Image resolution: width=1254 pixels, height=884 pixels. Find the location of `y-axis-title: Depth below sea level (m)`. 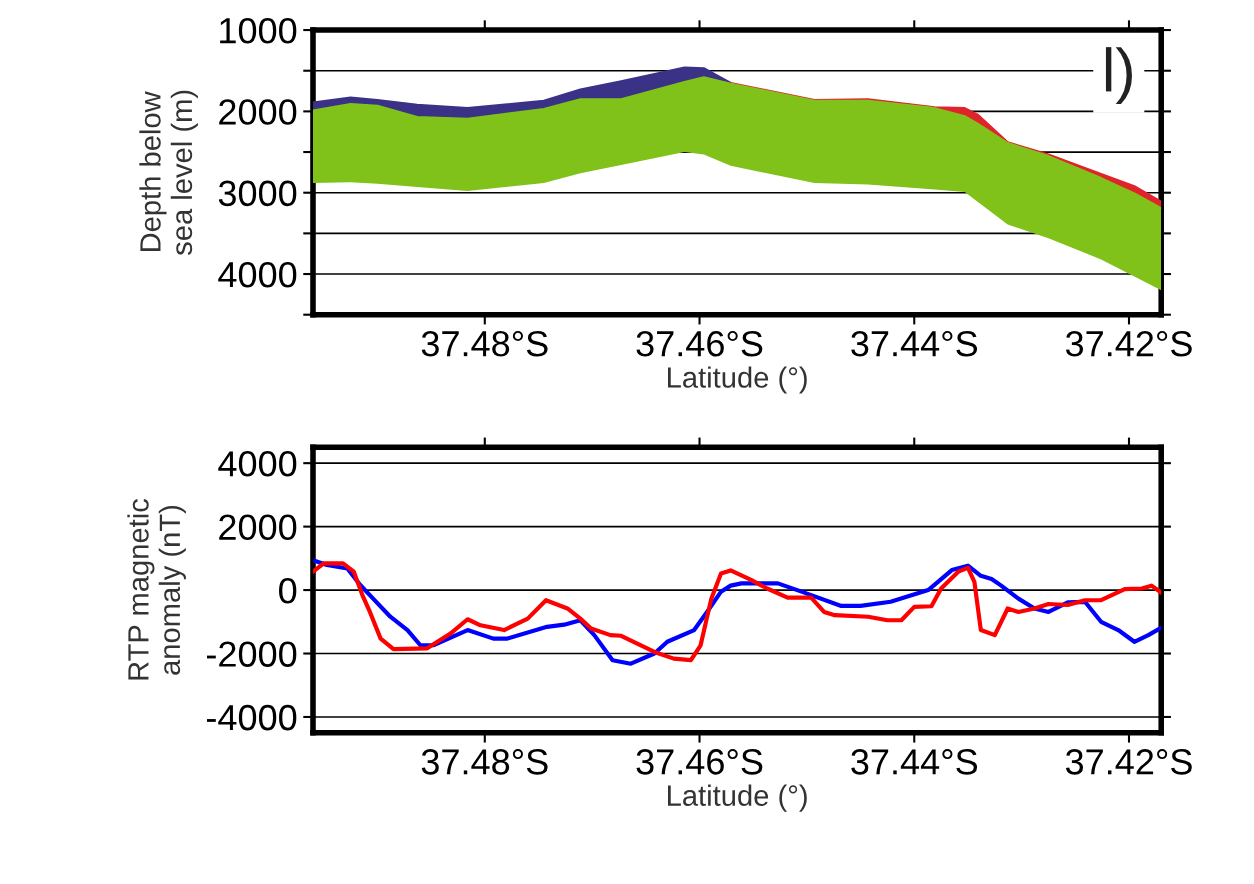

y-axis-title: Depth below sea level (m) is located at coordinates (168, 173).